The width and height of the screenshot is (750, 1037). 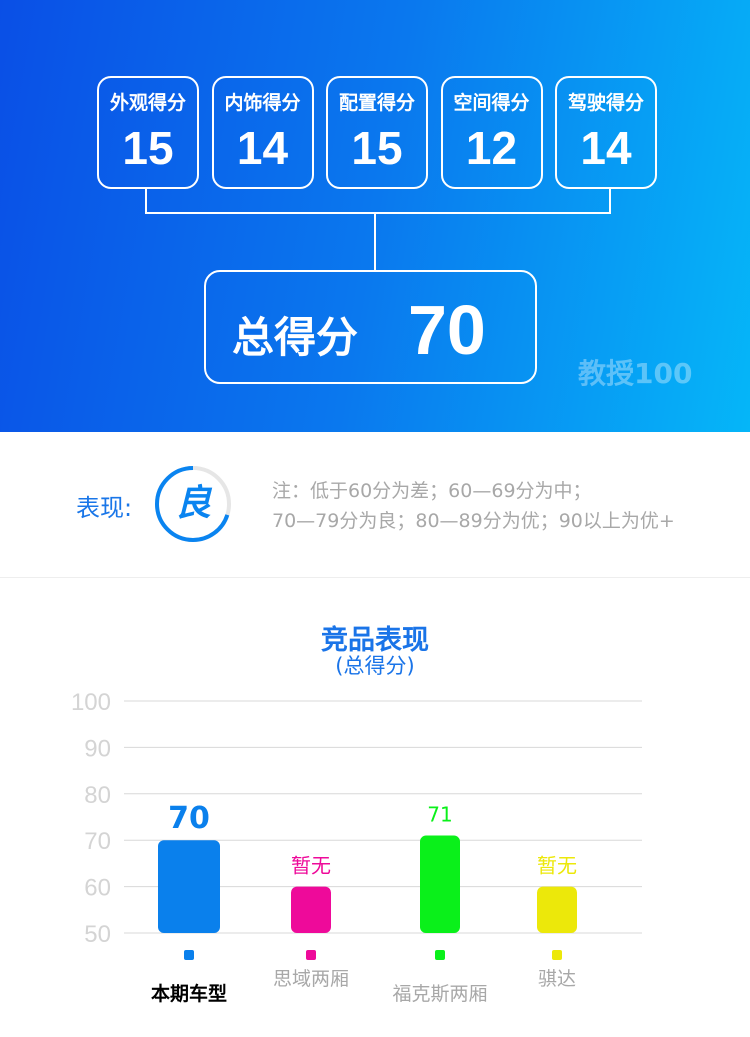 What do you see at coordinates (189, 818) in the screenshot?
I see `data-label: 70` at bounding box center [189, 818].